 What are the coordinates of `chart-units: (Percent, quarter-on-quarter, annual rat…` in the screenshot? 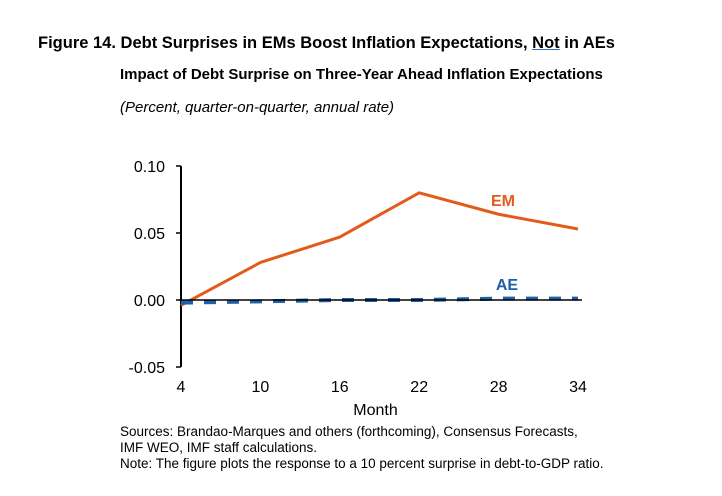 It's located at (257, 107).